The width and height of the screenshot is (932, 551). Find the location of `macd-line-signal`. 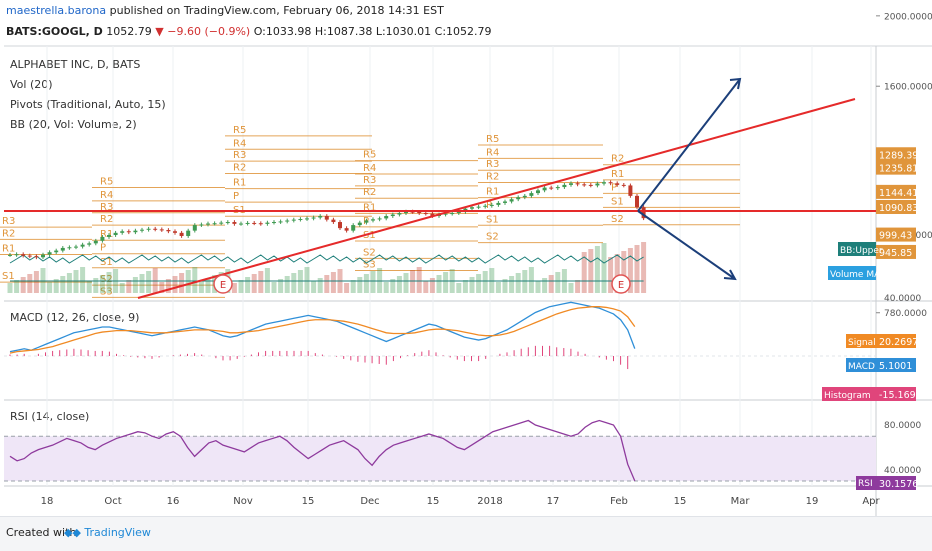

macd-line-signal is located at coordinates (322, 330).